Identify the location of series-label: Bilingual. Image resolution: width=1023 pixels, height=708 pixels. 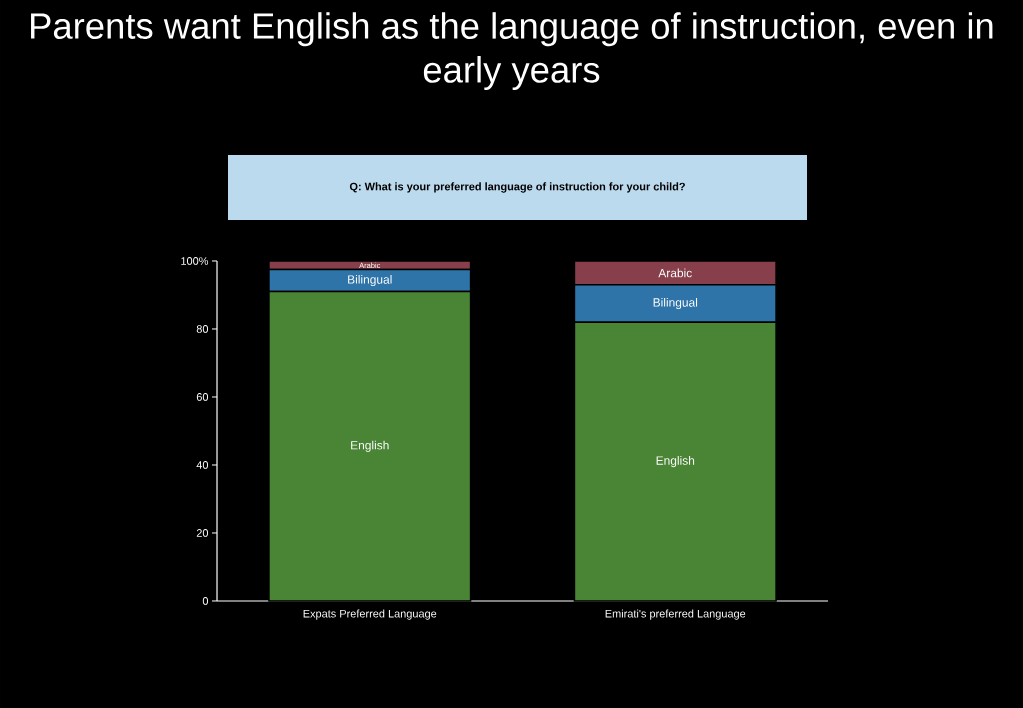
(370, 280).